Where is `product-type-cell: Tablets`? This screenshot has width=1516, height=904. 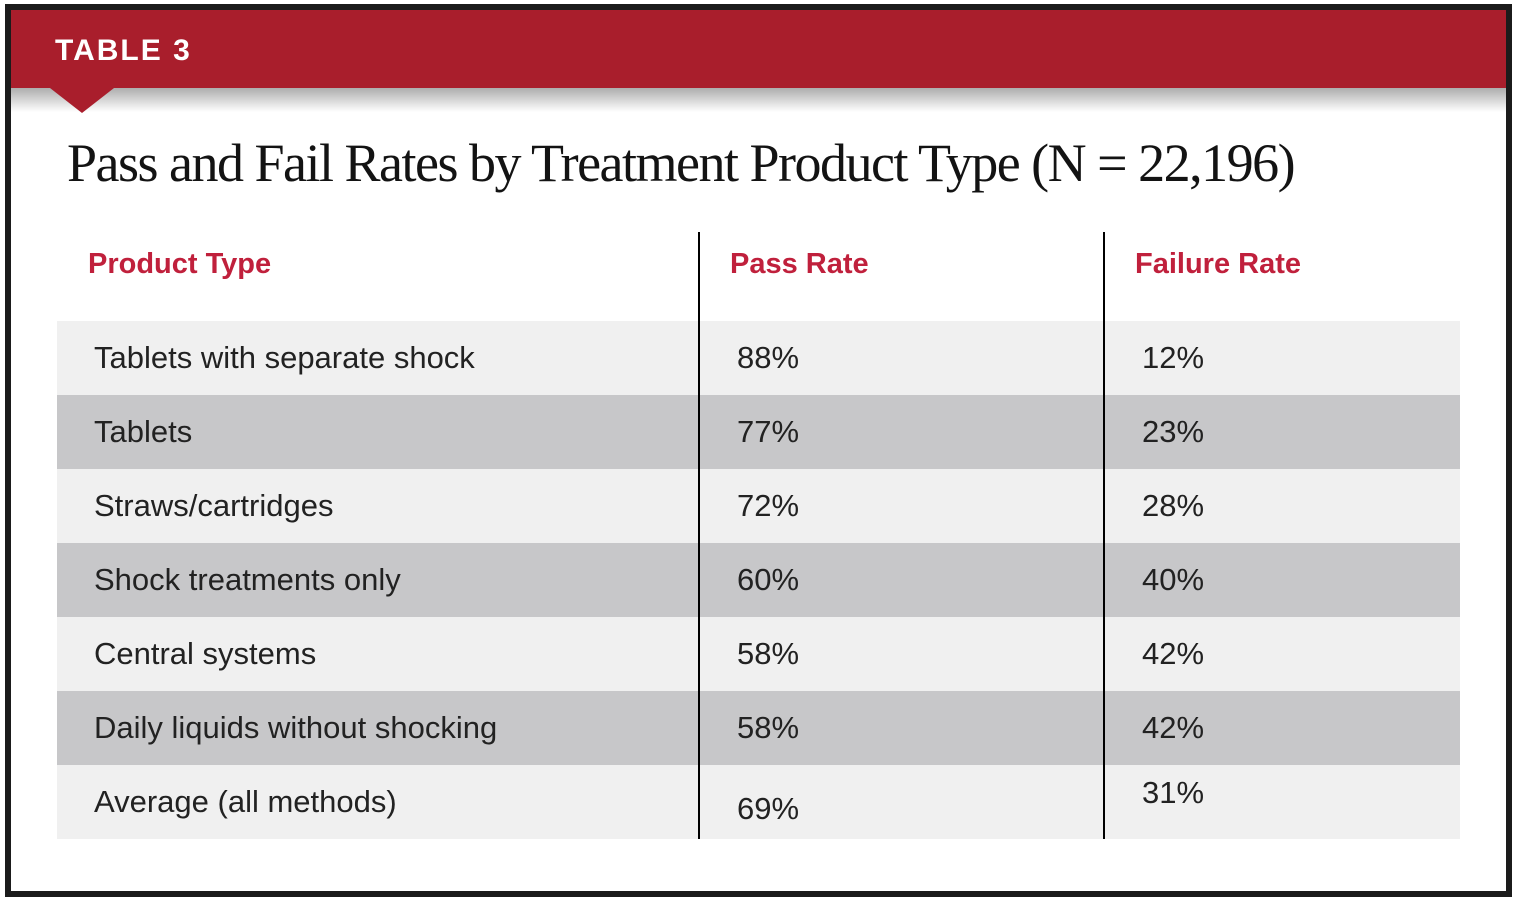
product-type-cell: Tablets is located at coordinates (143, 431).